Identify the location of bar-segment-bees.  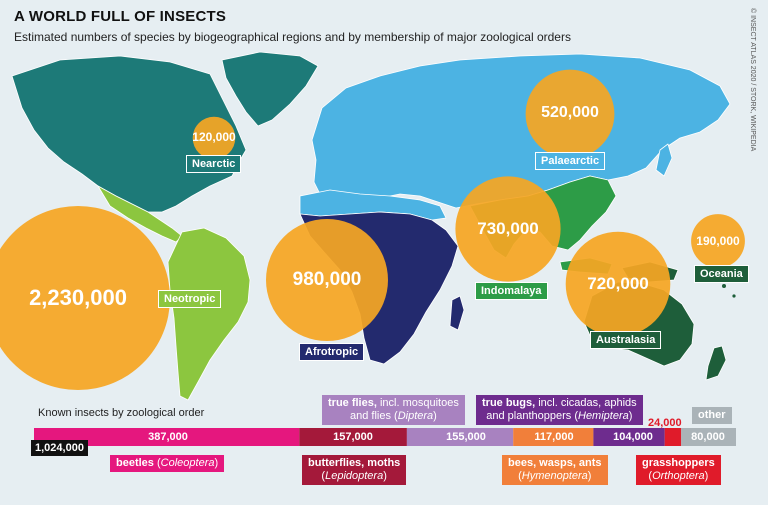
(553, 437).